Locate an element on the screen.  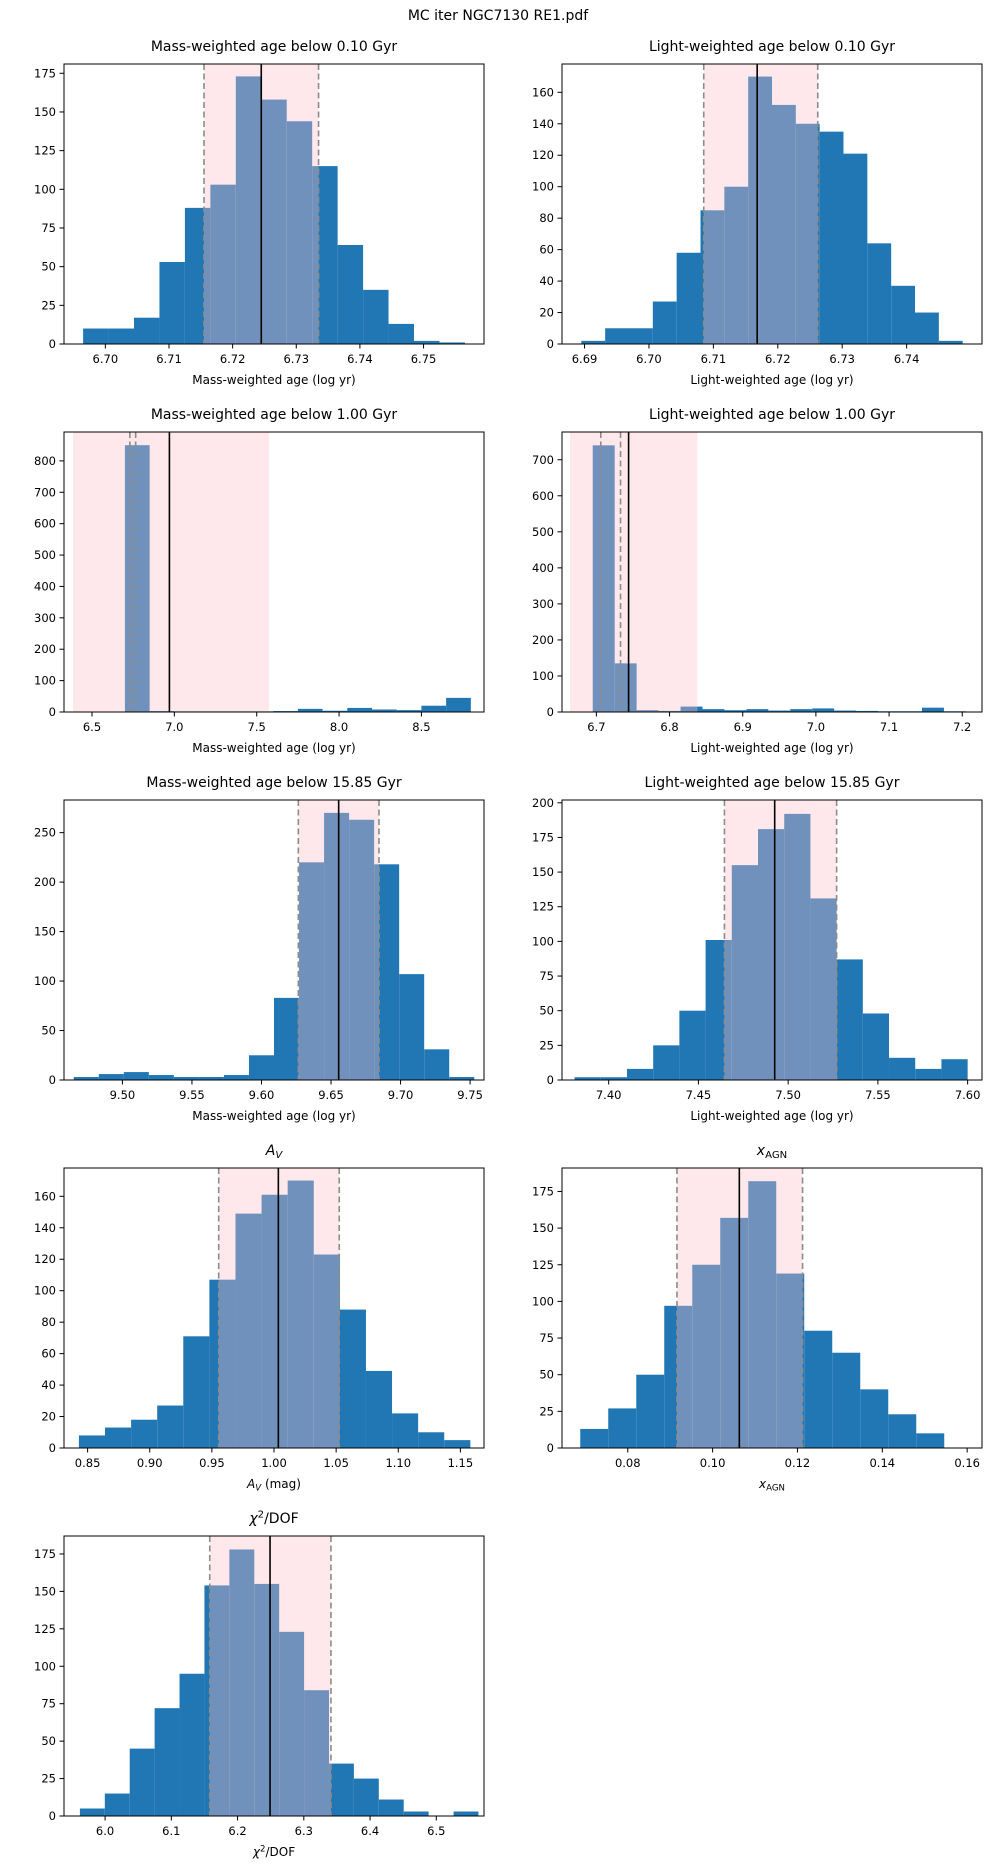
y-tick-label: 600 is located at coordinates (543, 496).